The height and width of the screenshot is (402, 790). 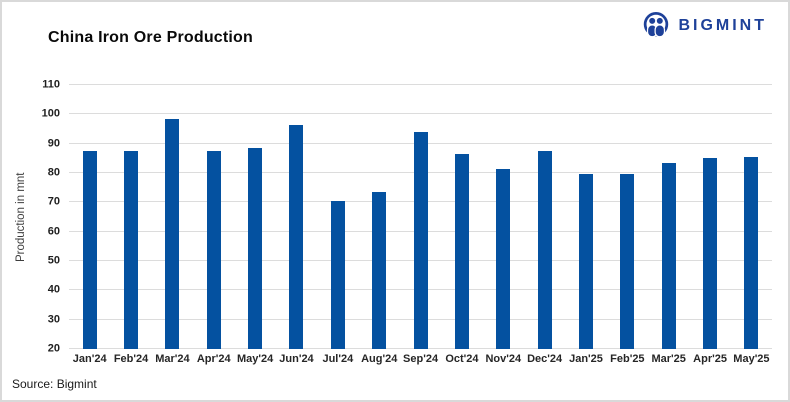 I want to click on x-tick-label: Jan'25, so click(x=586, y=359).